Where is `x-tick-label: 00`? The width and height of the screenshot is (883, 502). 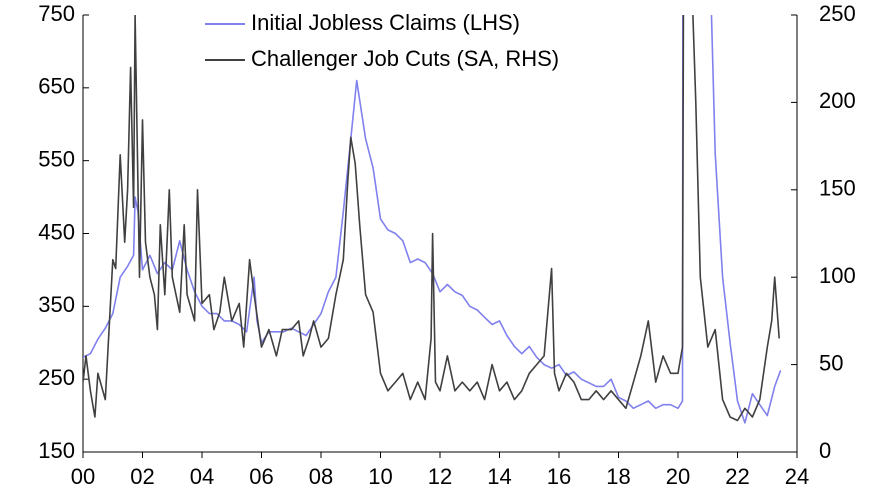 x-tick-label: 00 is located at coordinates (83, 476).